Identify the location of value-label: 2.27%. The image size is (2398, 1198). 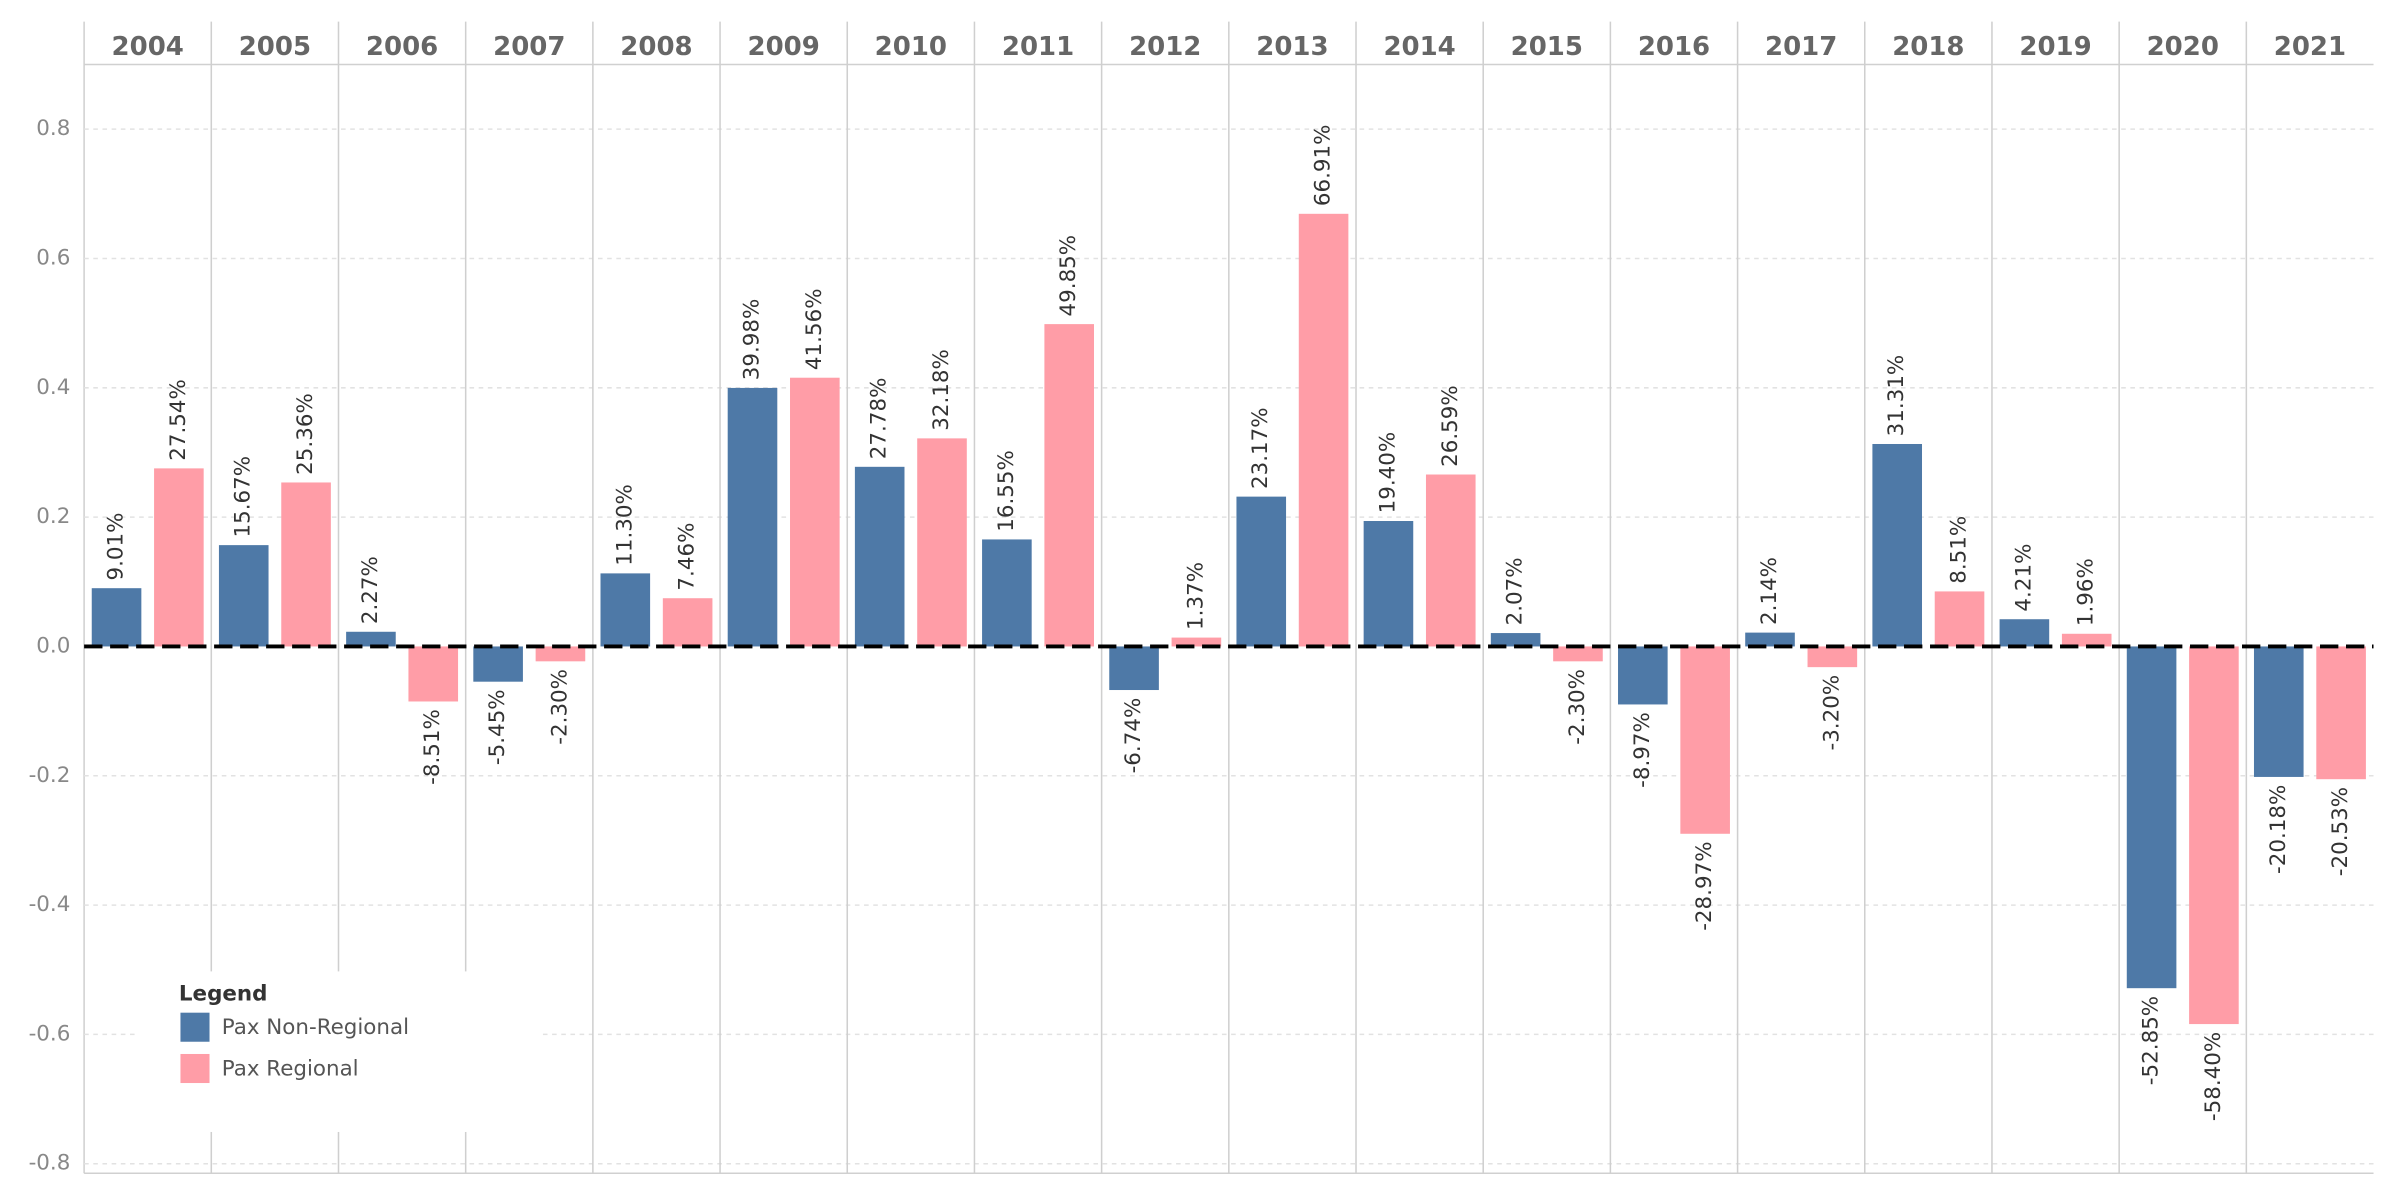
(370, 590).